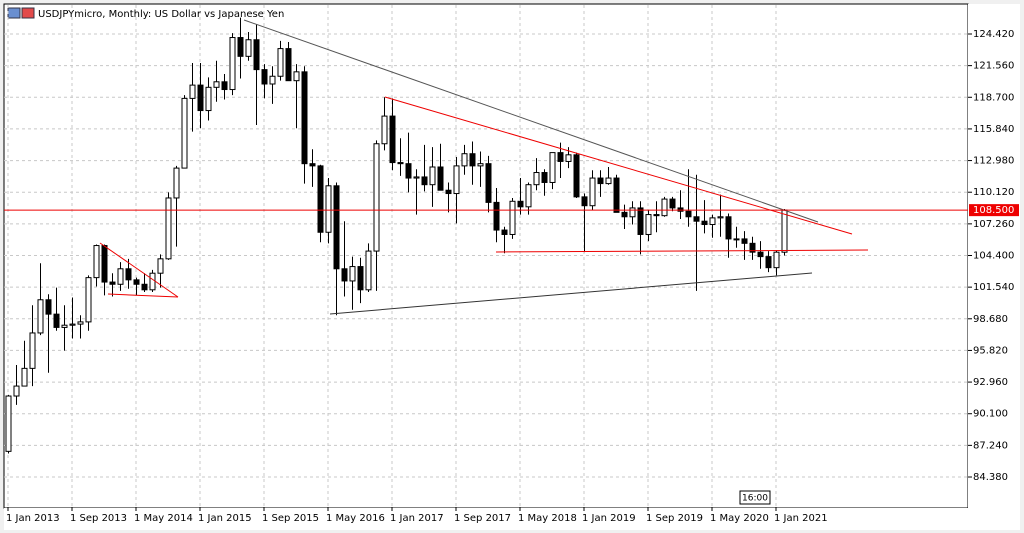 This screenshot has width=1024, height=533. What do you see at coordinates (609, 518) in the screenshot?
I see `x-tick-label: 1 Jan 2019` at bounding box center [609, 518].